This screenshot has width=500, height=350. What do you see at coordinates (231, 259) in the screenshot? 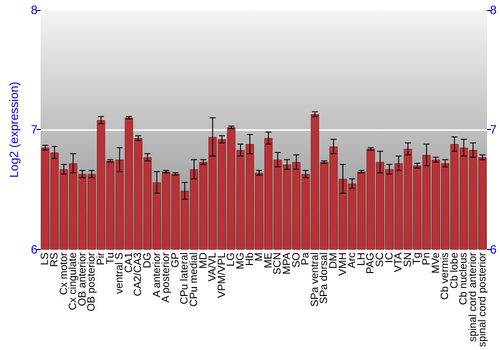
I see `x-tick-label: LG` at bounding box center [231, 259].